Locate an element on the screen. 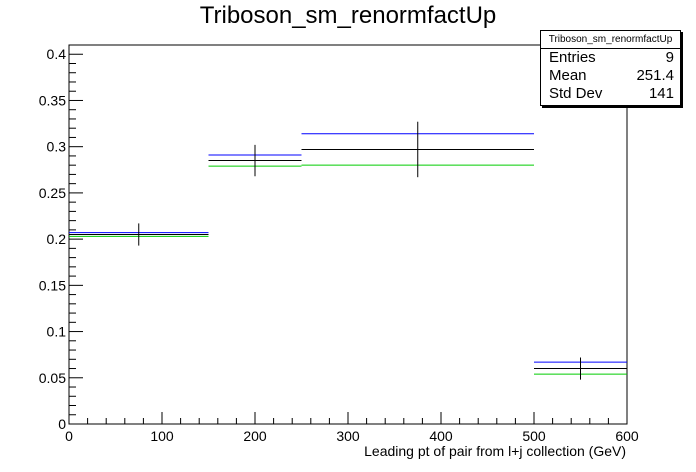  y-tick-label: 0 is located at coordinates (62, 424).